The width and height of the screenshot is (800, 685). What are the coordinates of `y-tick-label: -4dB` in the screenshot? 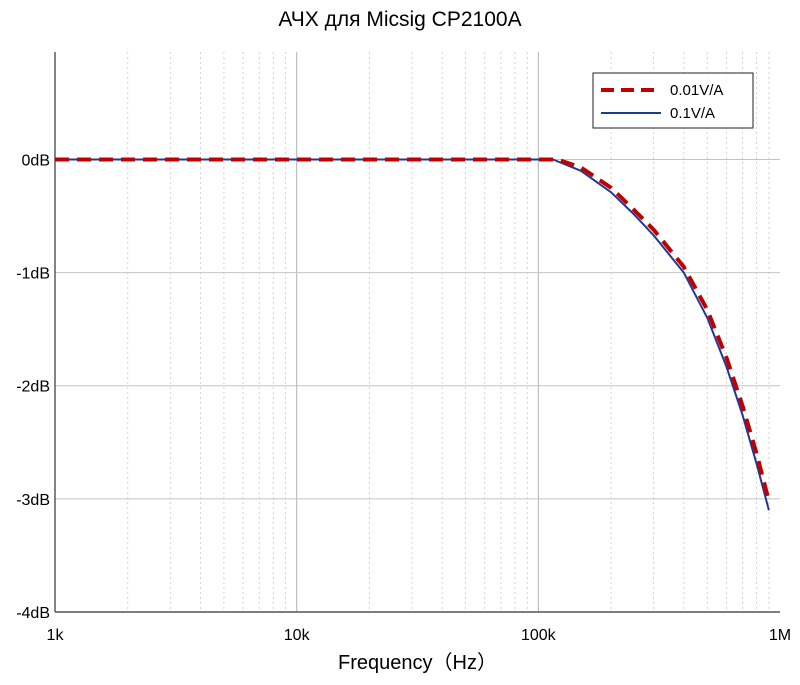 It's located at (33, 613).